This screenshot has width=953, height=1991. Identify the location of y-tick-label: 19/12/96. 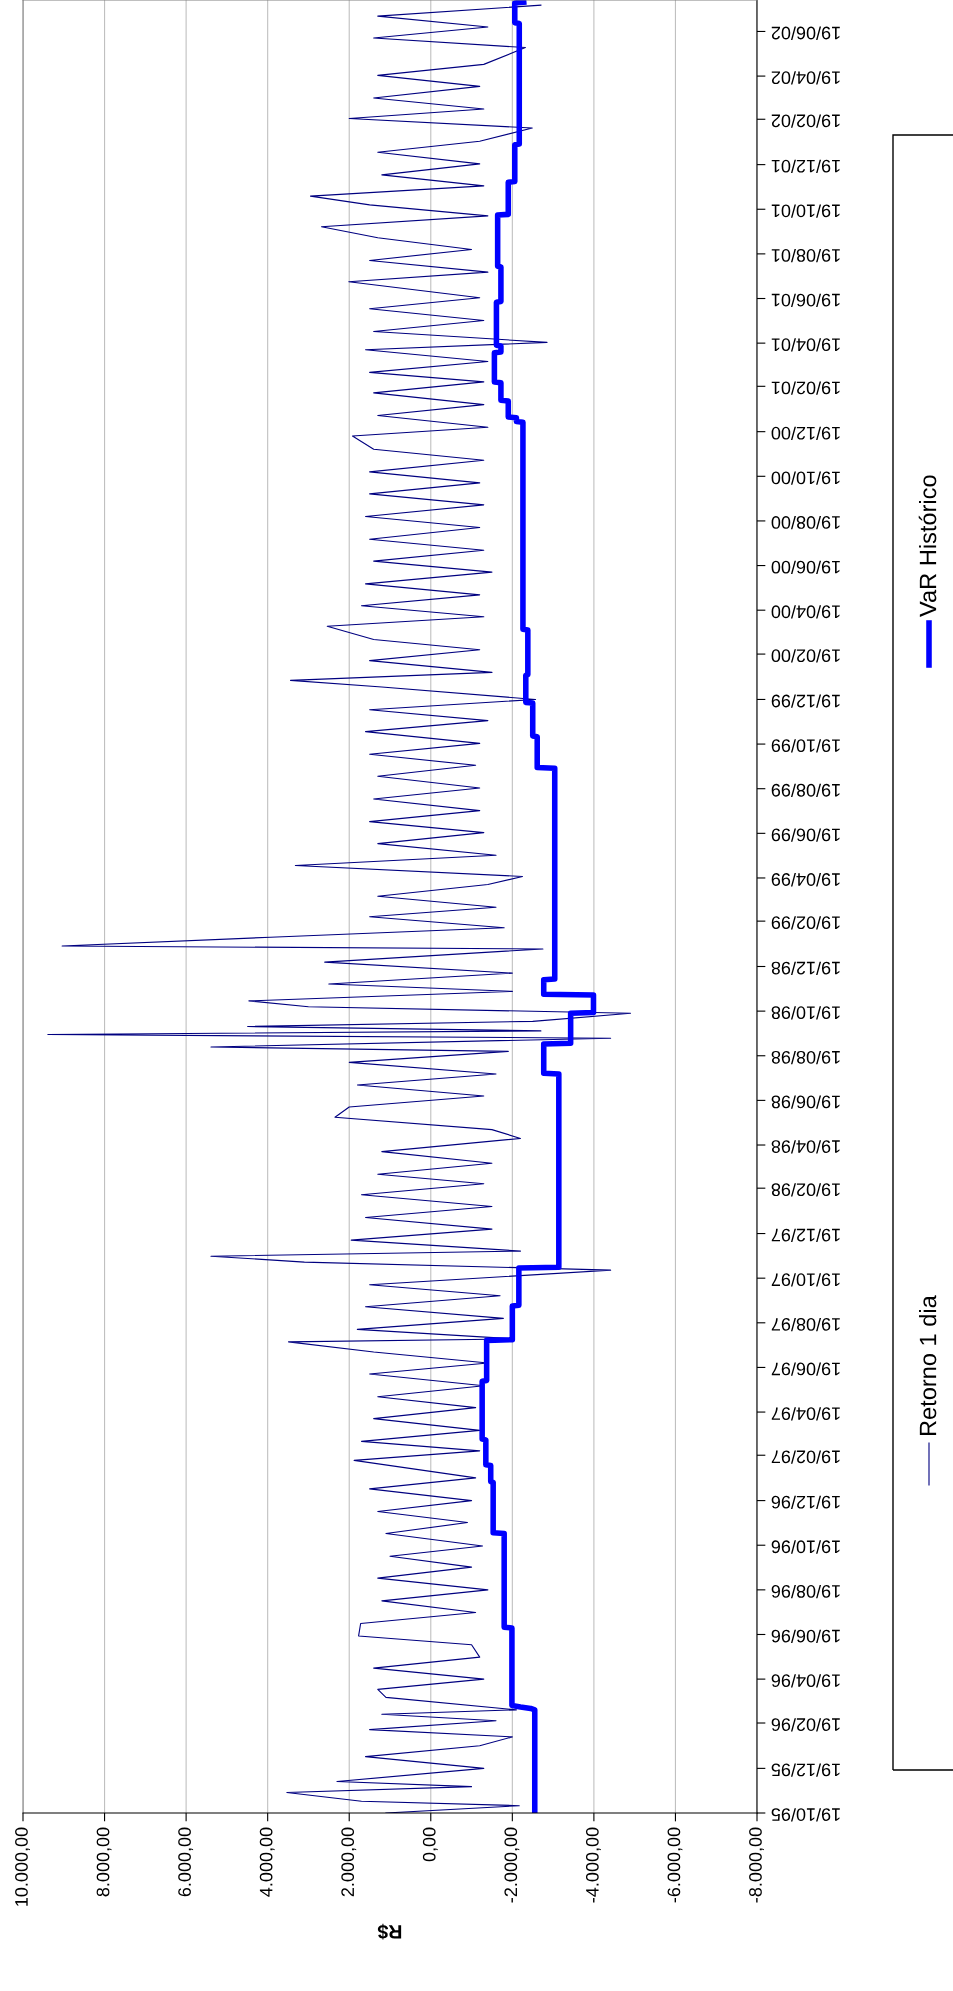
(805, 1502).